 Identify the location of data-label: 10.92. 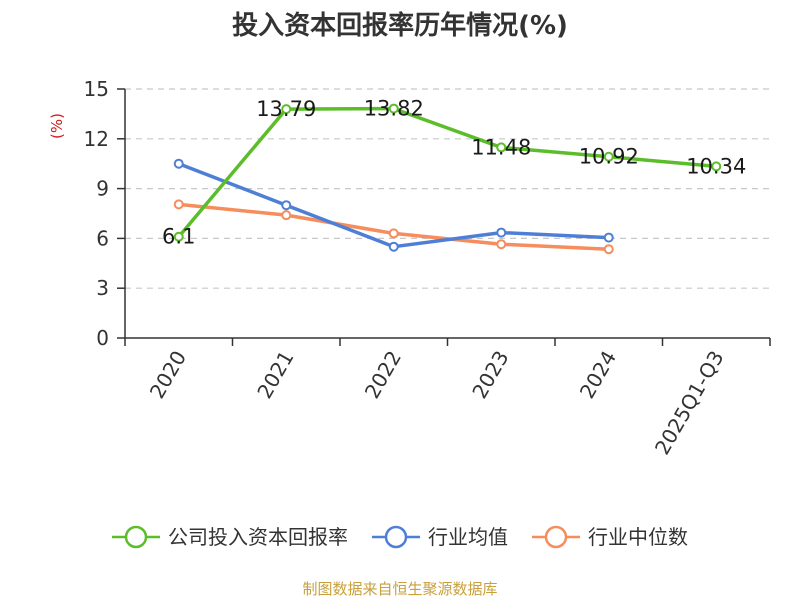
(609, 157).